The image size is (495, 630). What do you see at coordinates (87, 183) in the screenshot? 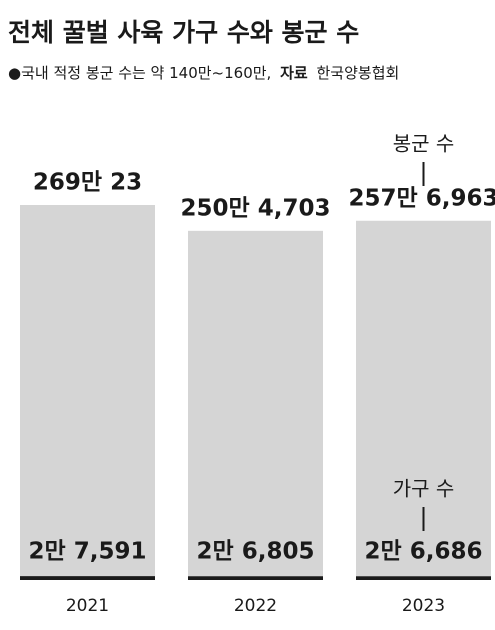
I see `colony-value-label: 269만 23` at bounding box center [87, 183].